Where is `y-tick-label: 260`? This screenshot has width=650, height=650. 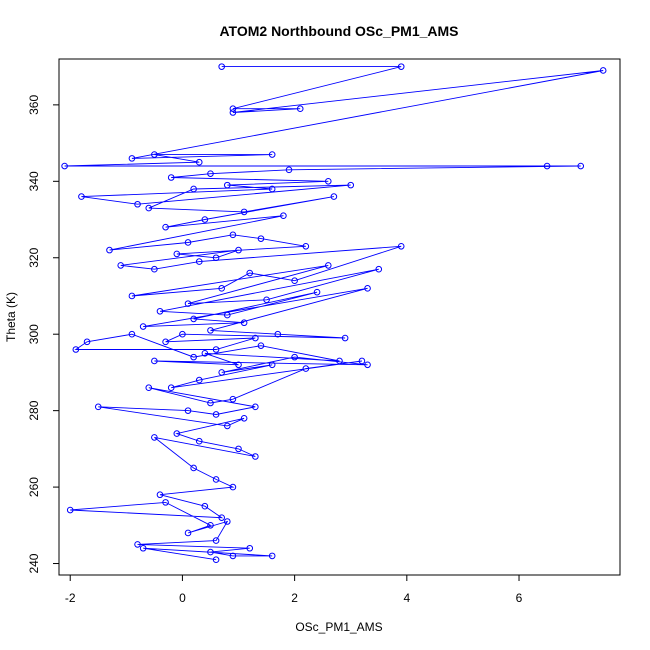
y-tick-label: 260 is located at coordinates (34, 487).